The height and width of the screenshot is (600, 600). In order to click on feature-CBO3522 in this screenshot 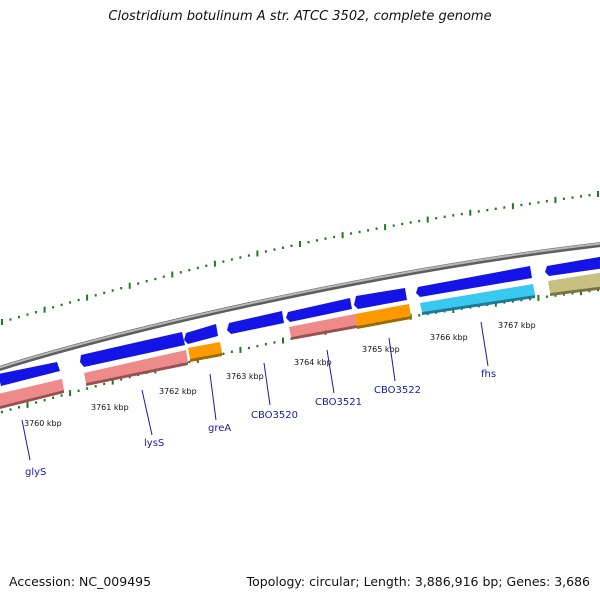, I will do `click(383, 315)`.